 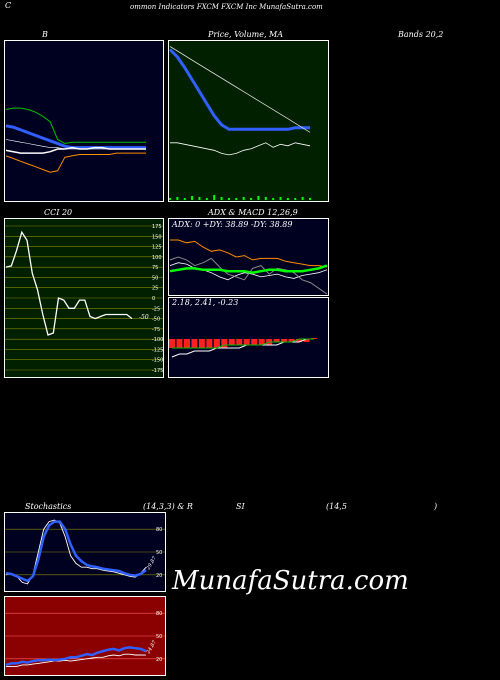 What do you see at coordinates (159, 576) in the screenshot?
I see `stochastics-tick-label: 20` at bounding box center [159, 576].